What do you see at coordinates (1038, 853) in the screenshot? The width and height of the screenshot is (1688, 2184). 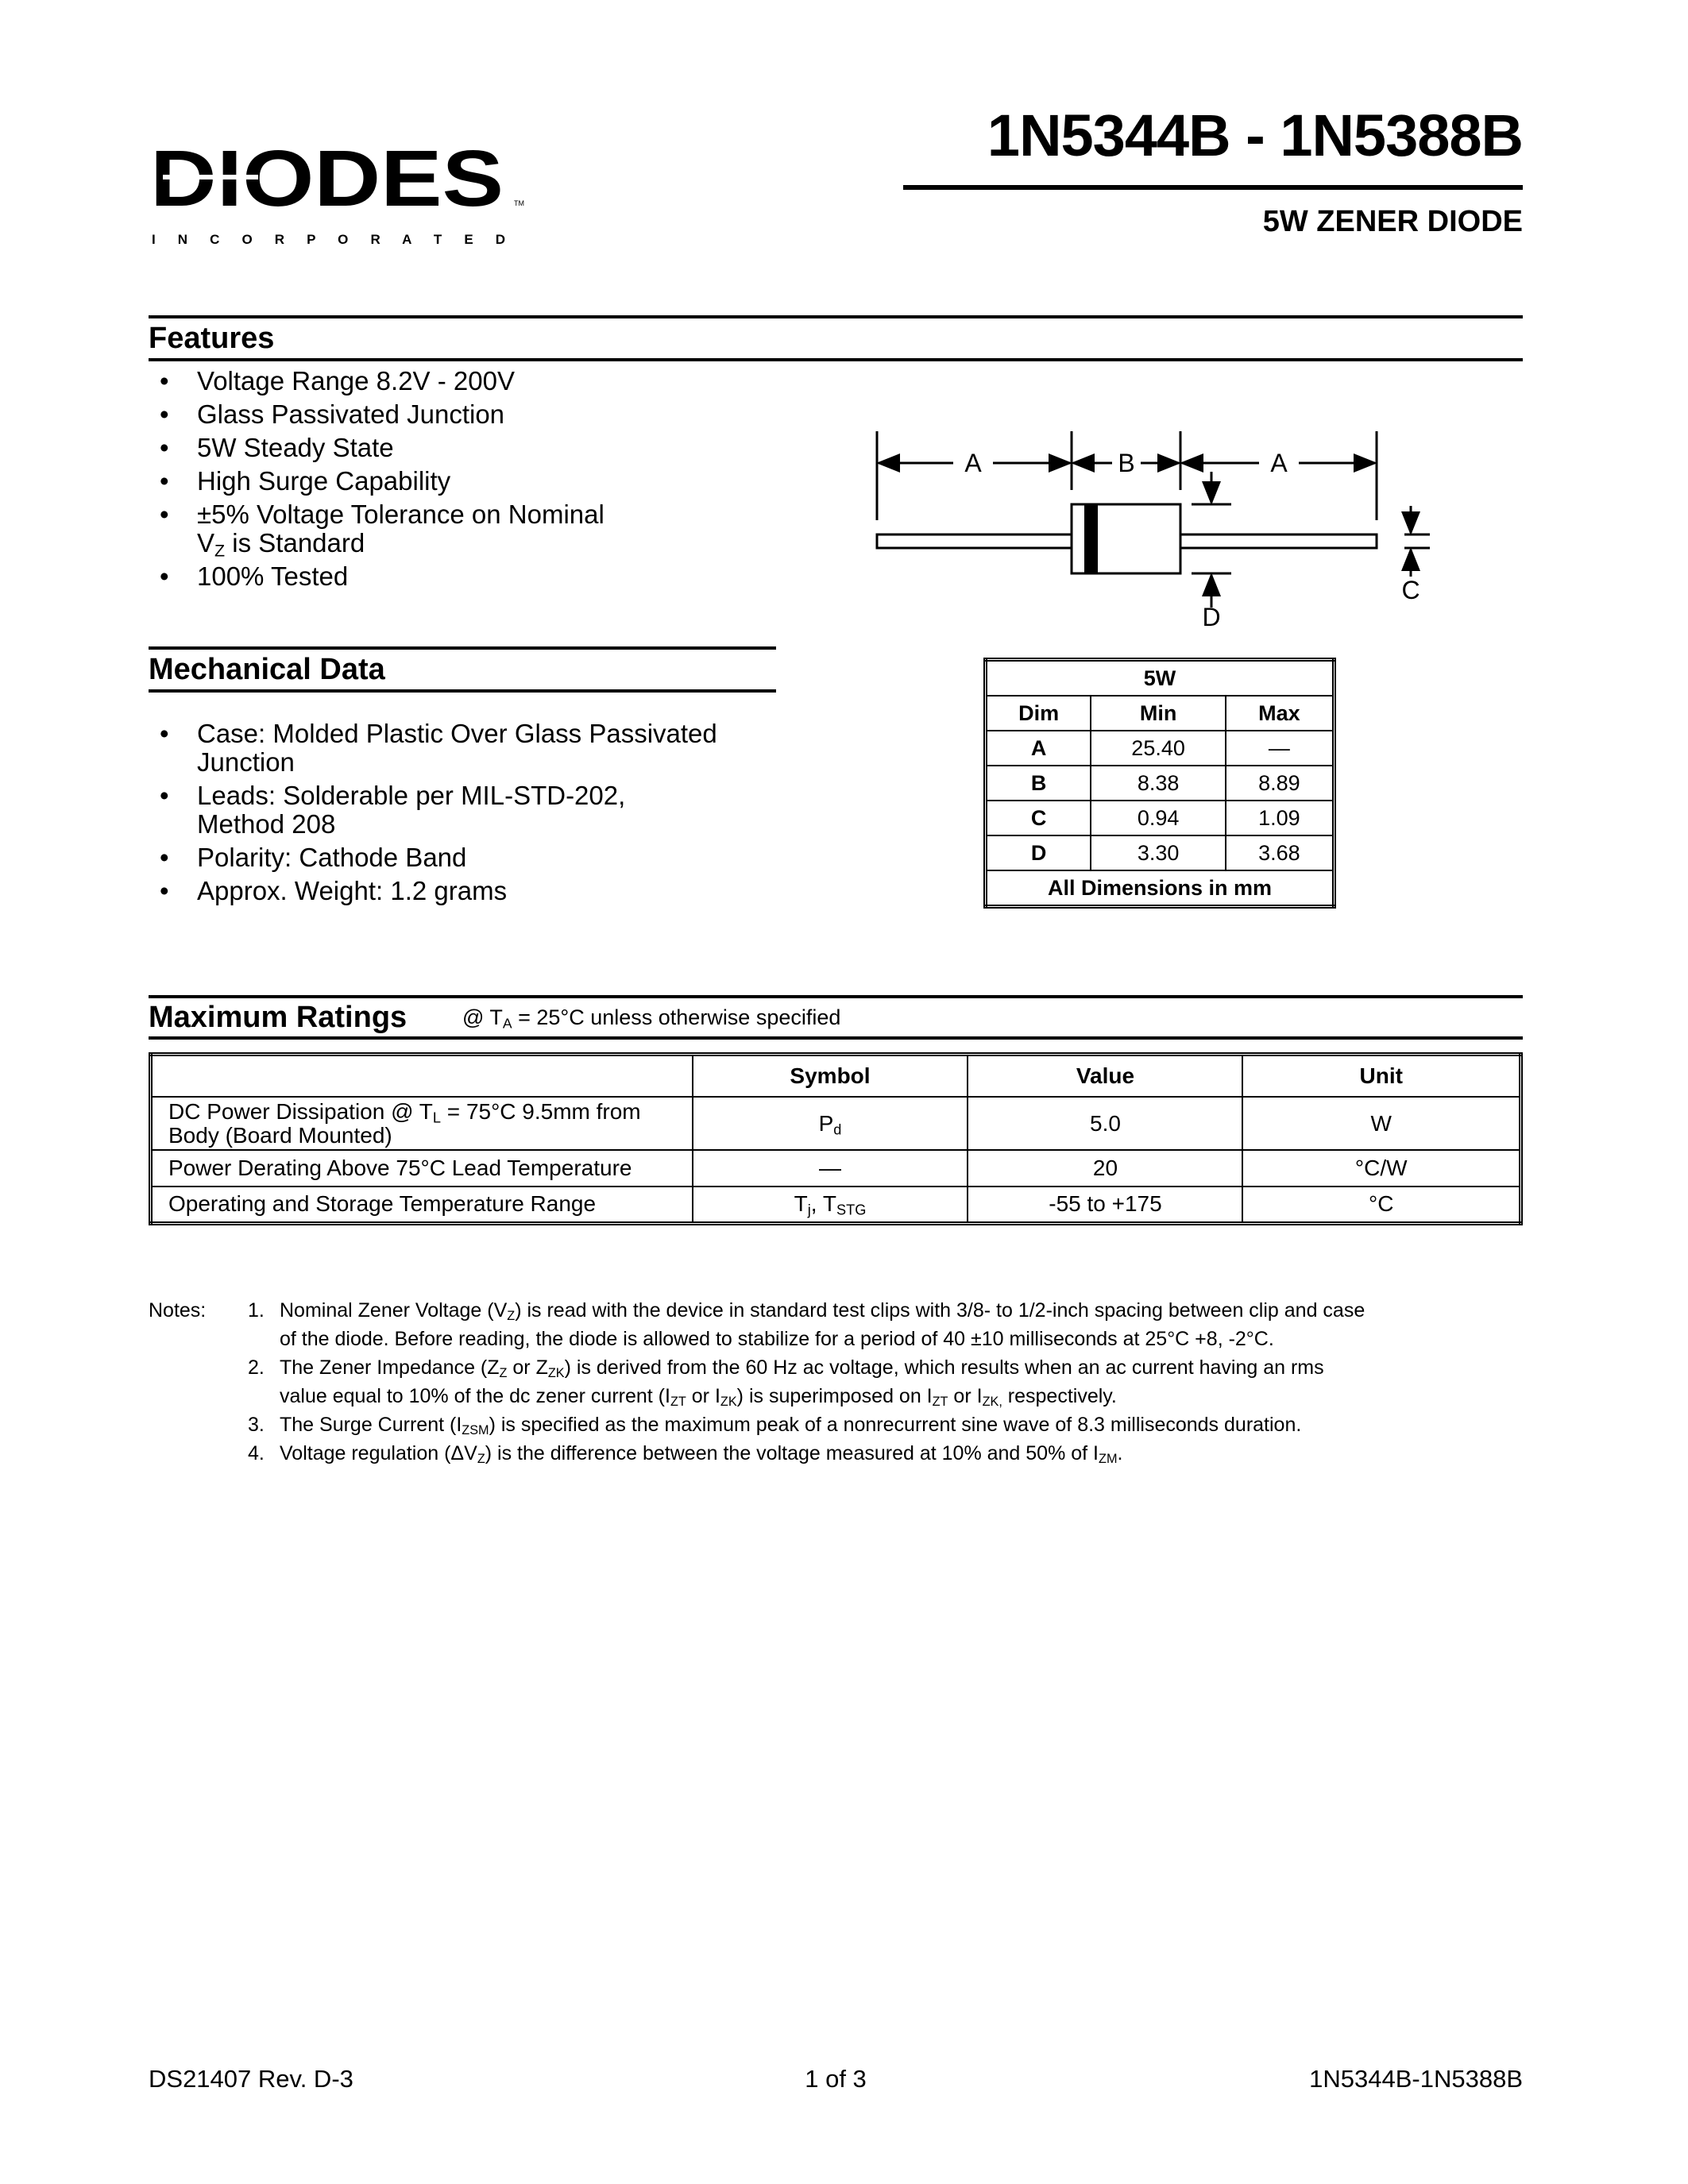 I see `dim-cell: D` at bounding box center [1038, 853].